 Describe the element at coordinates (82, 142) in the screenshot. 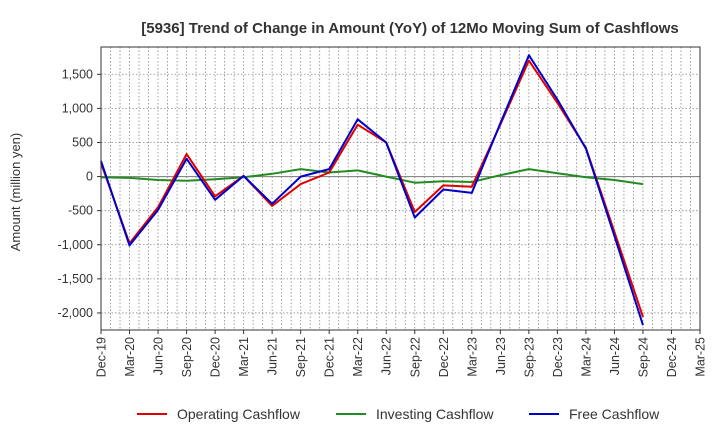

I see `y-tick-label: 500` at that location.